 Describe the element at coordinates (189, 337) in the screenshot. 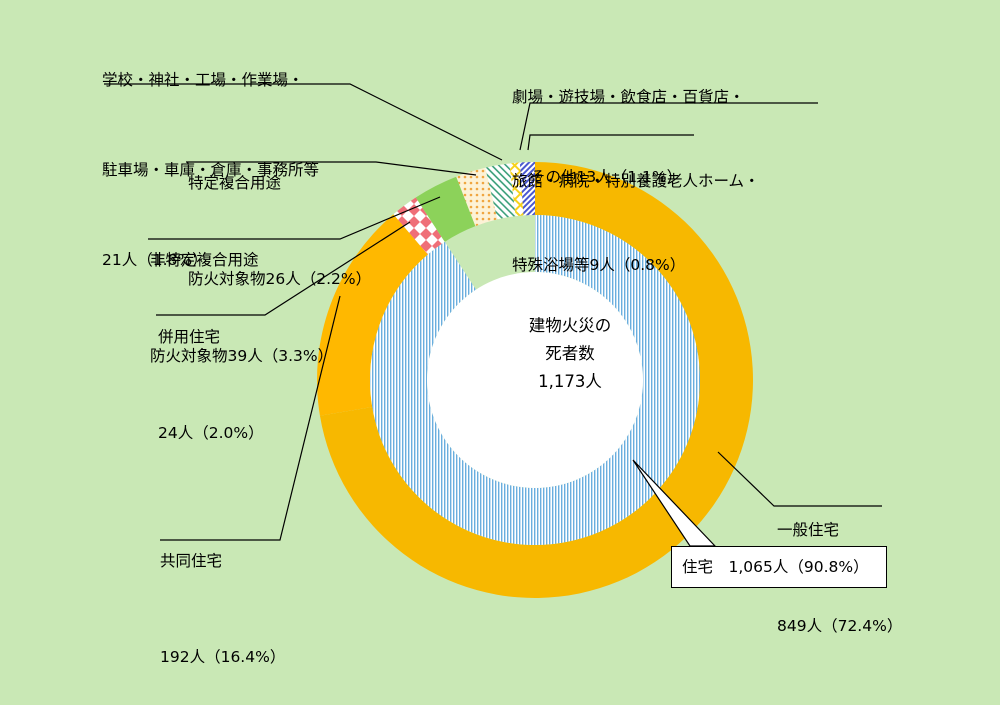

I see `label-heiyo-line1: 併用住宅` at that location.